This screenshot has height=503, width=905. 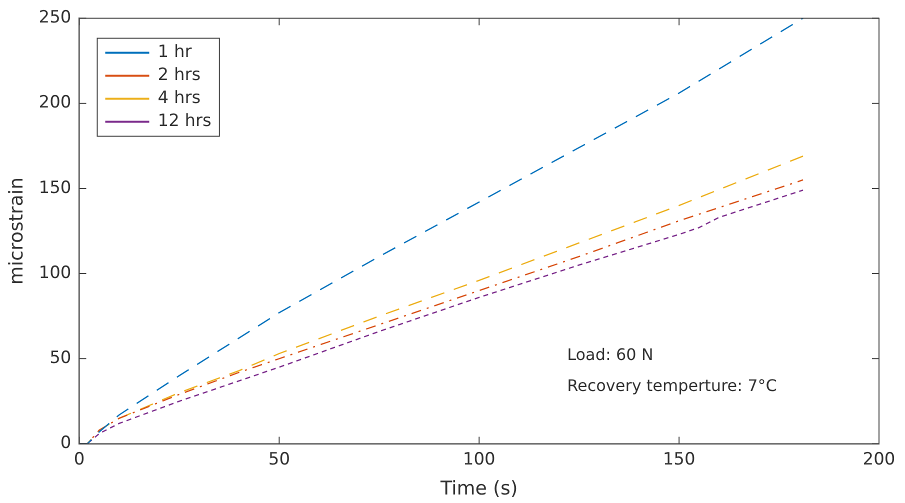 I want to click on legend-label: 1 hr, so click(x=175, y=52).